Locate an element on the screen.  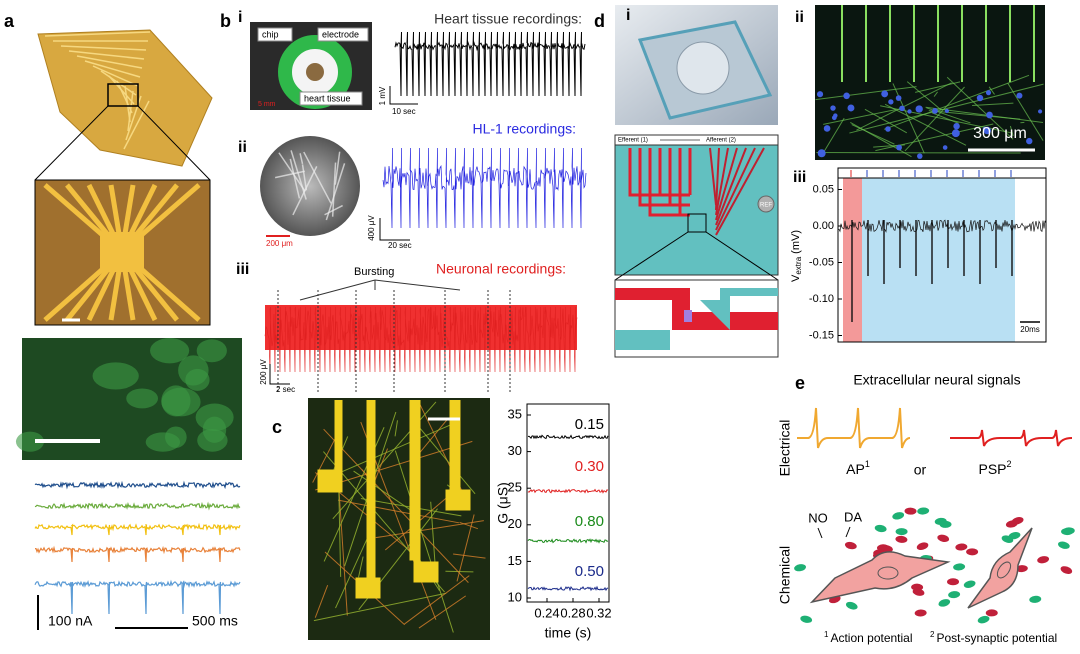
teal-lead is located at coordinates (696, 319).